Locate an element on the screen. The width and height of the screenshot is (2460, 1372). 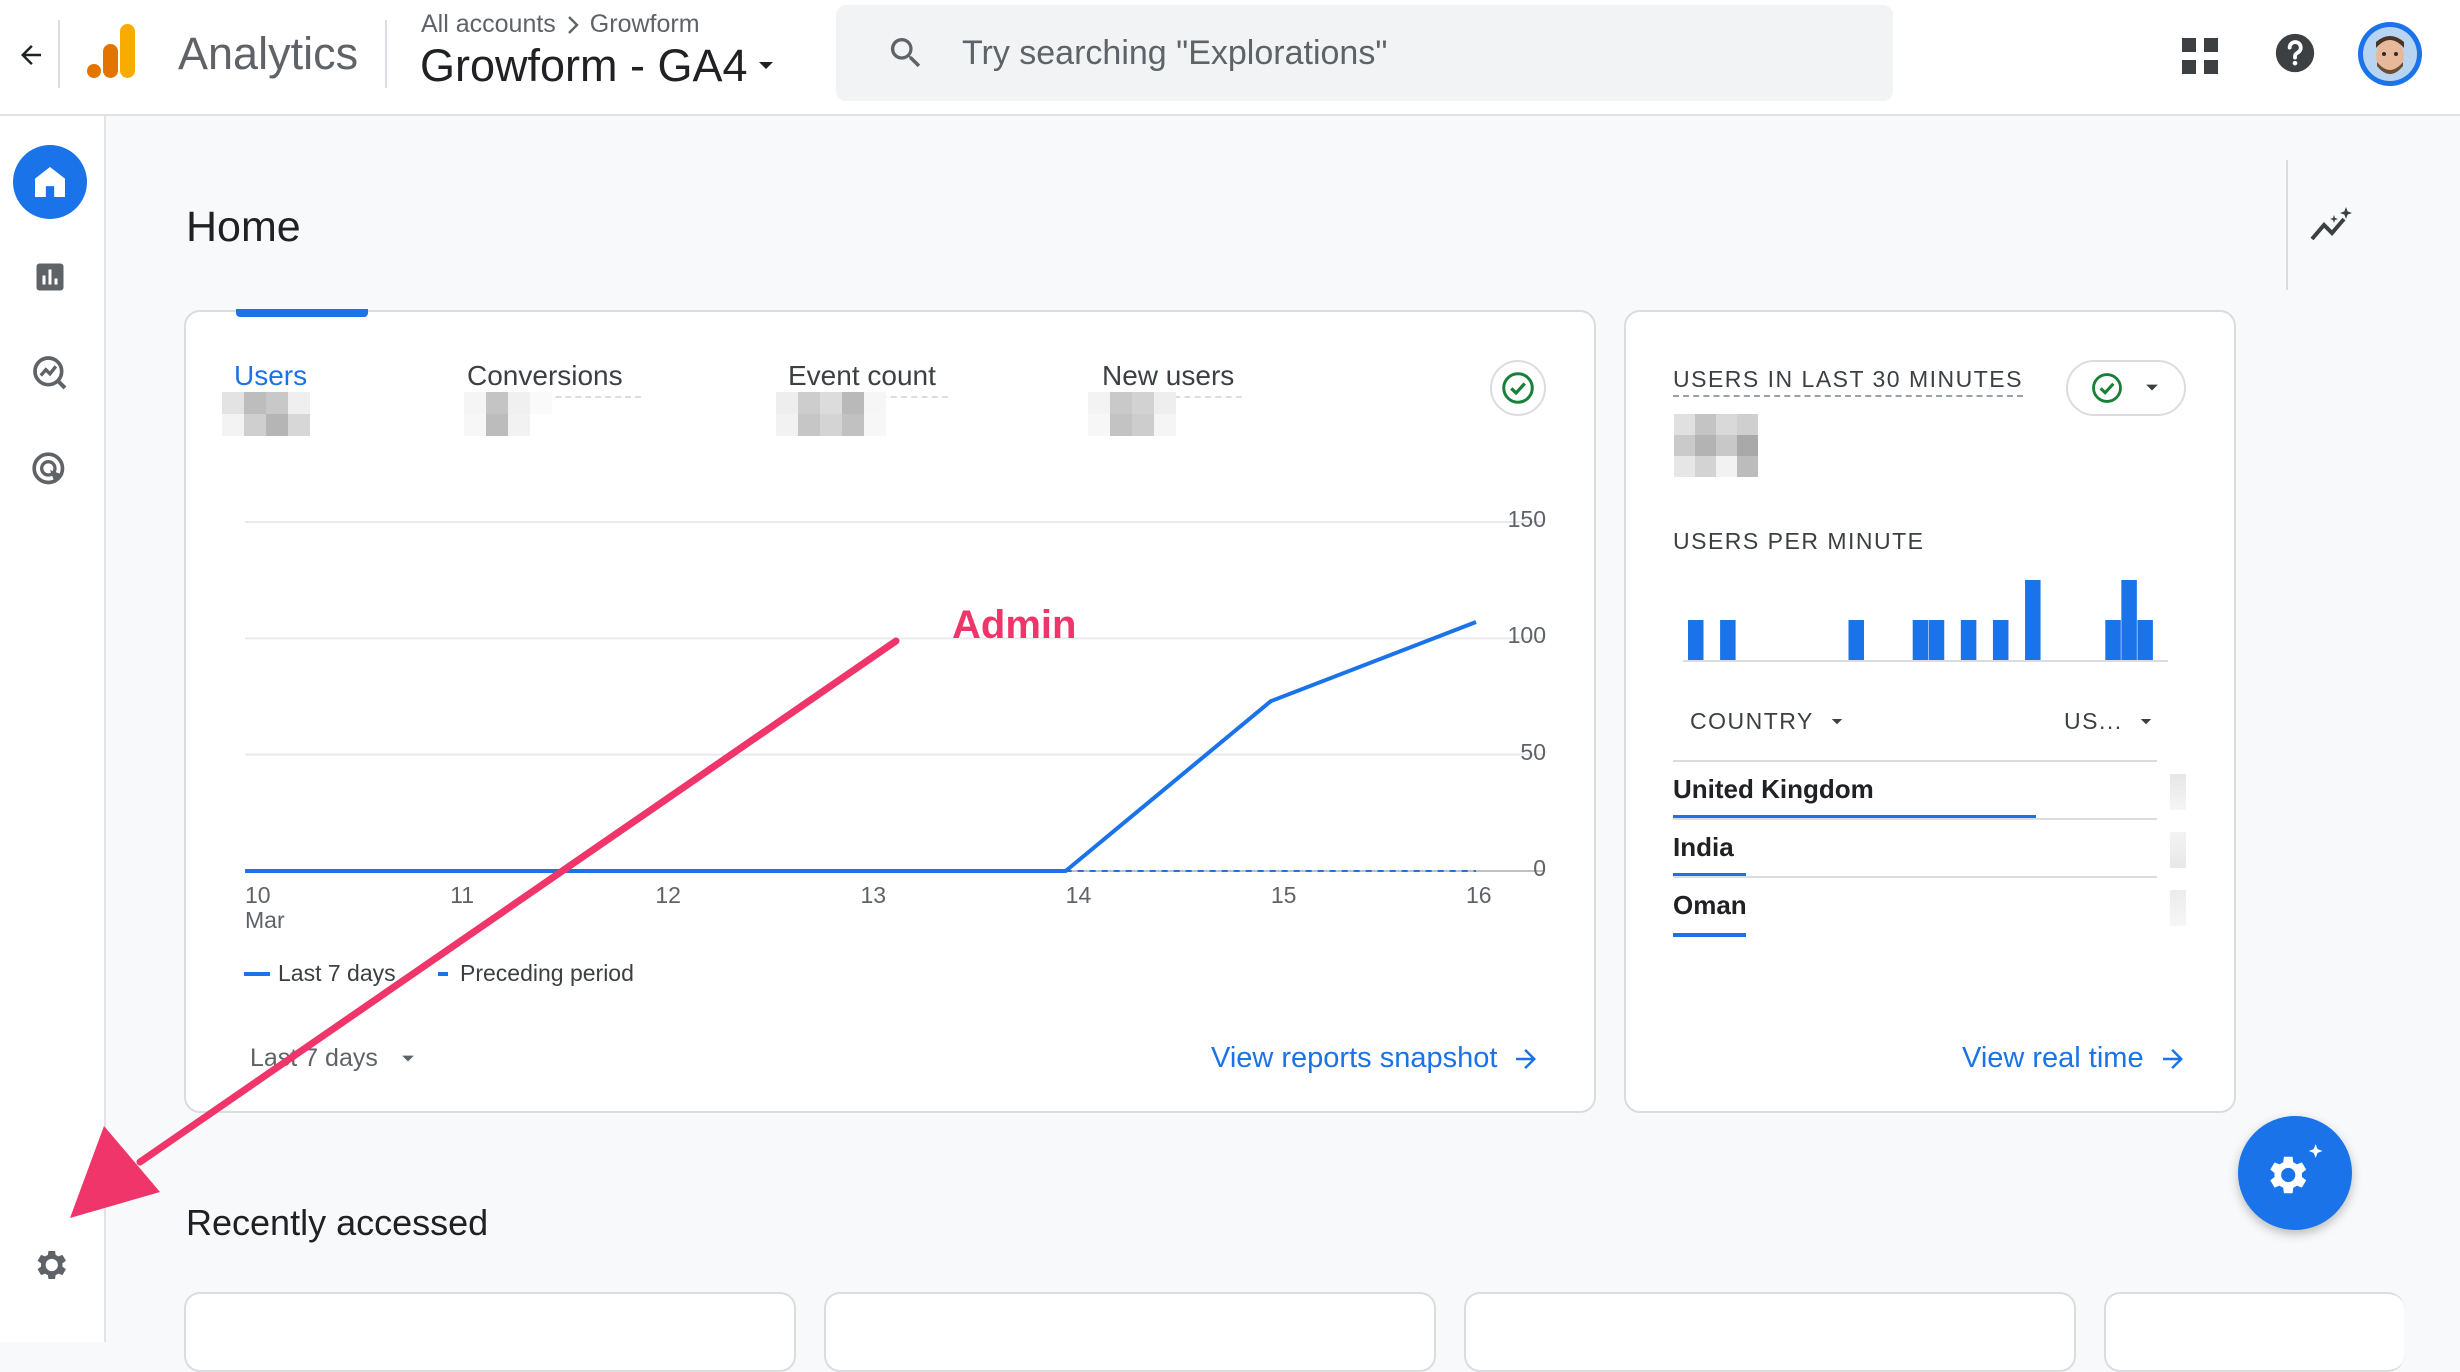
help-icon is located at coordinates (2295, 53).